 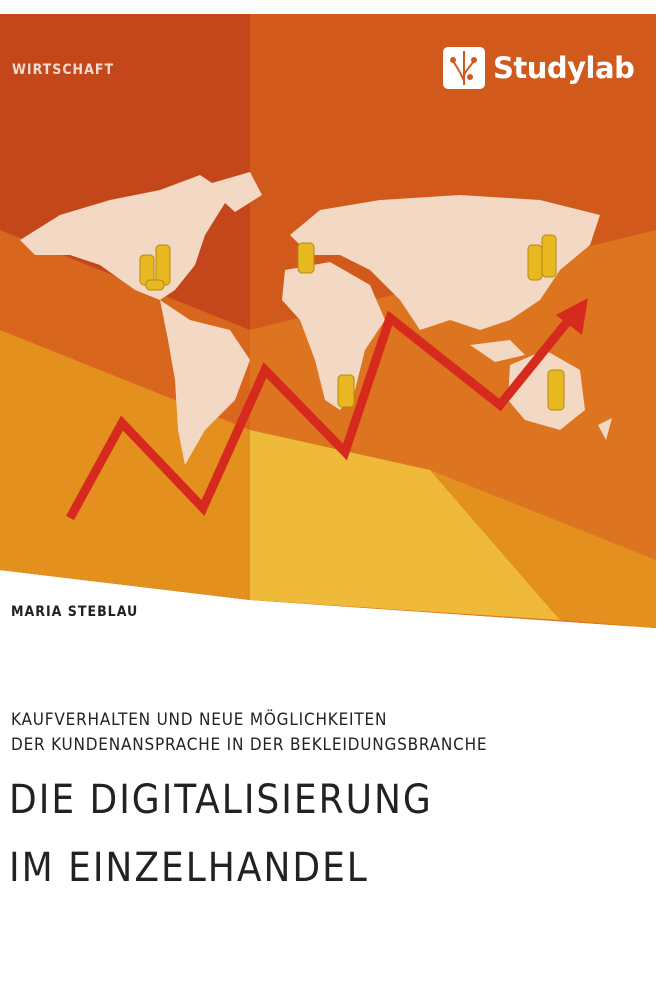 What do you see at coordinates (221, 800) in the screenshot?
I see `title-line-1: DIE DIGITALISIERUNG` at bounding box center [221, 800].